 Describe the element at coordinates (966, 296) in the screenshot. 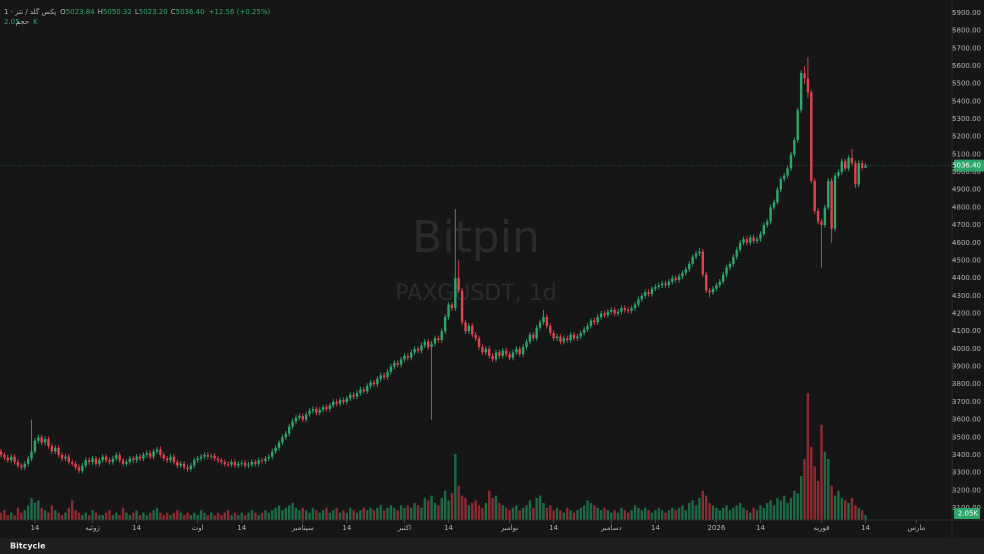

I see `y-tick-label: 4300.00` at that location.